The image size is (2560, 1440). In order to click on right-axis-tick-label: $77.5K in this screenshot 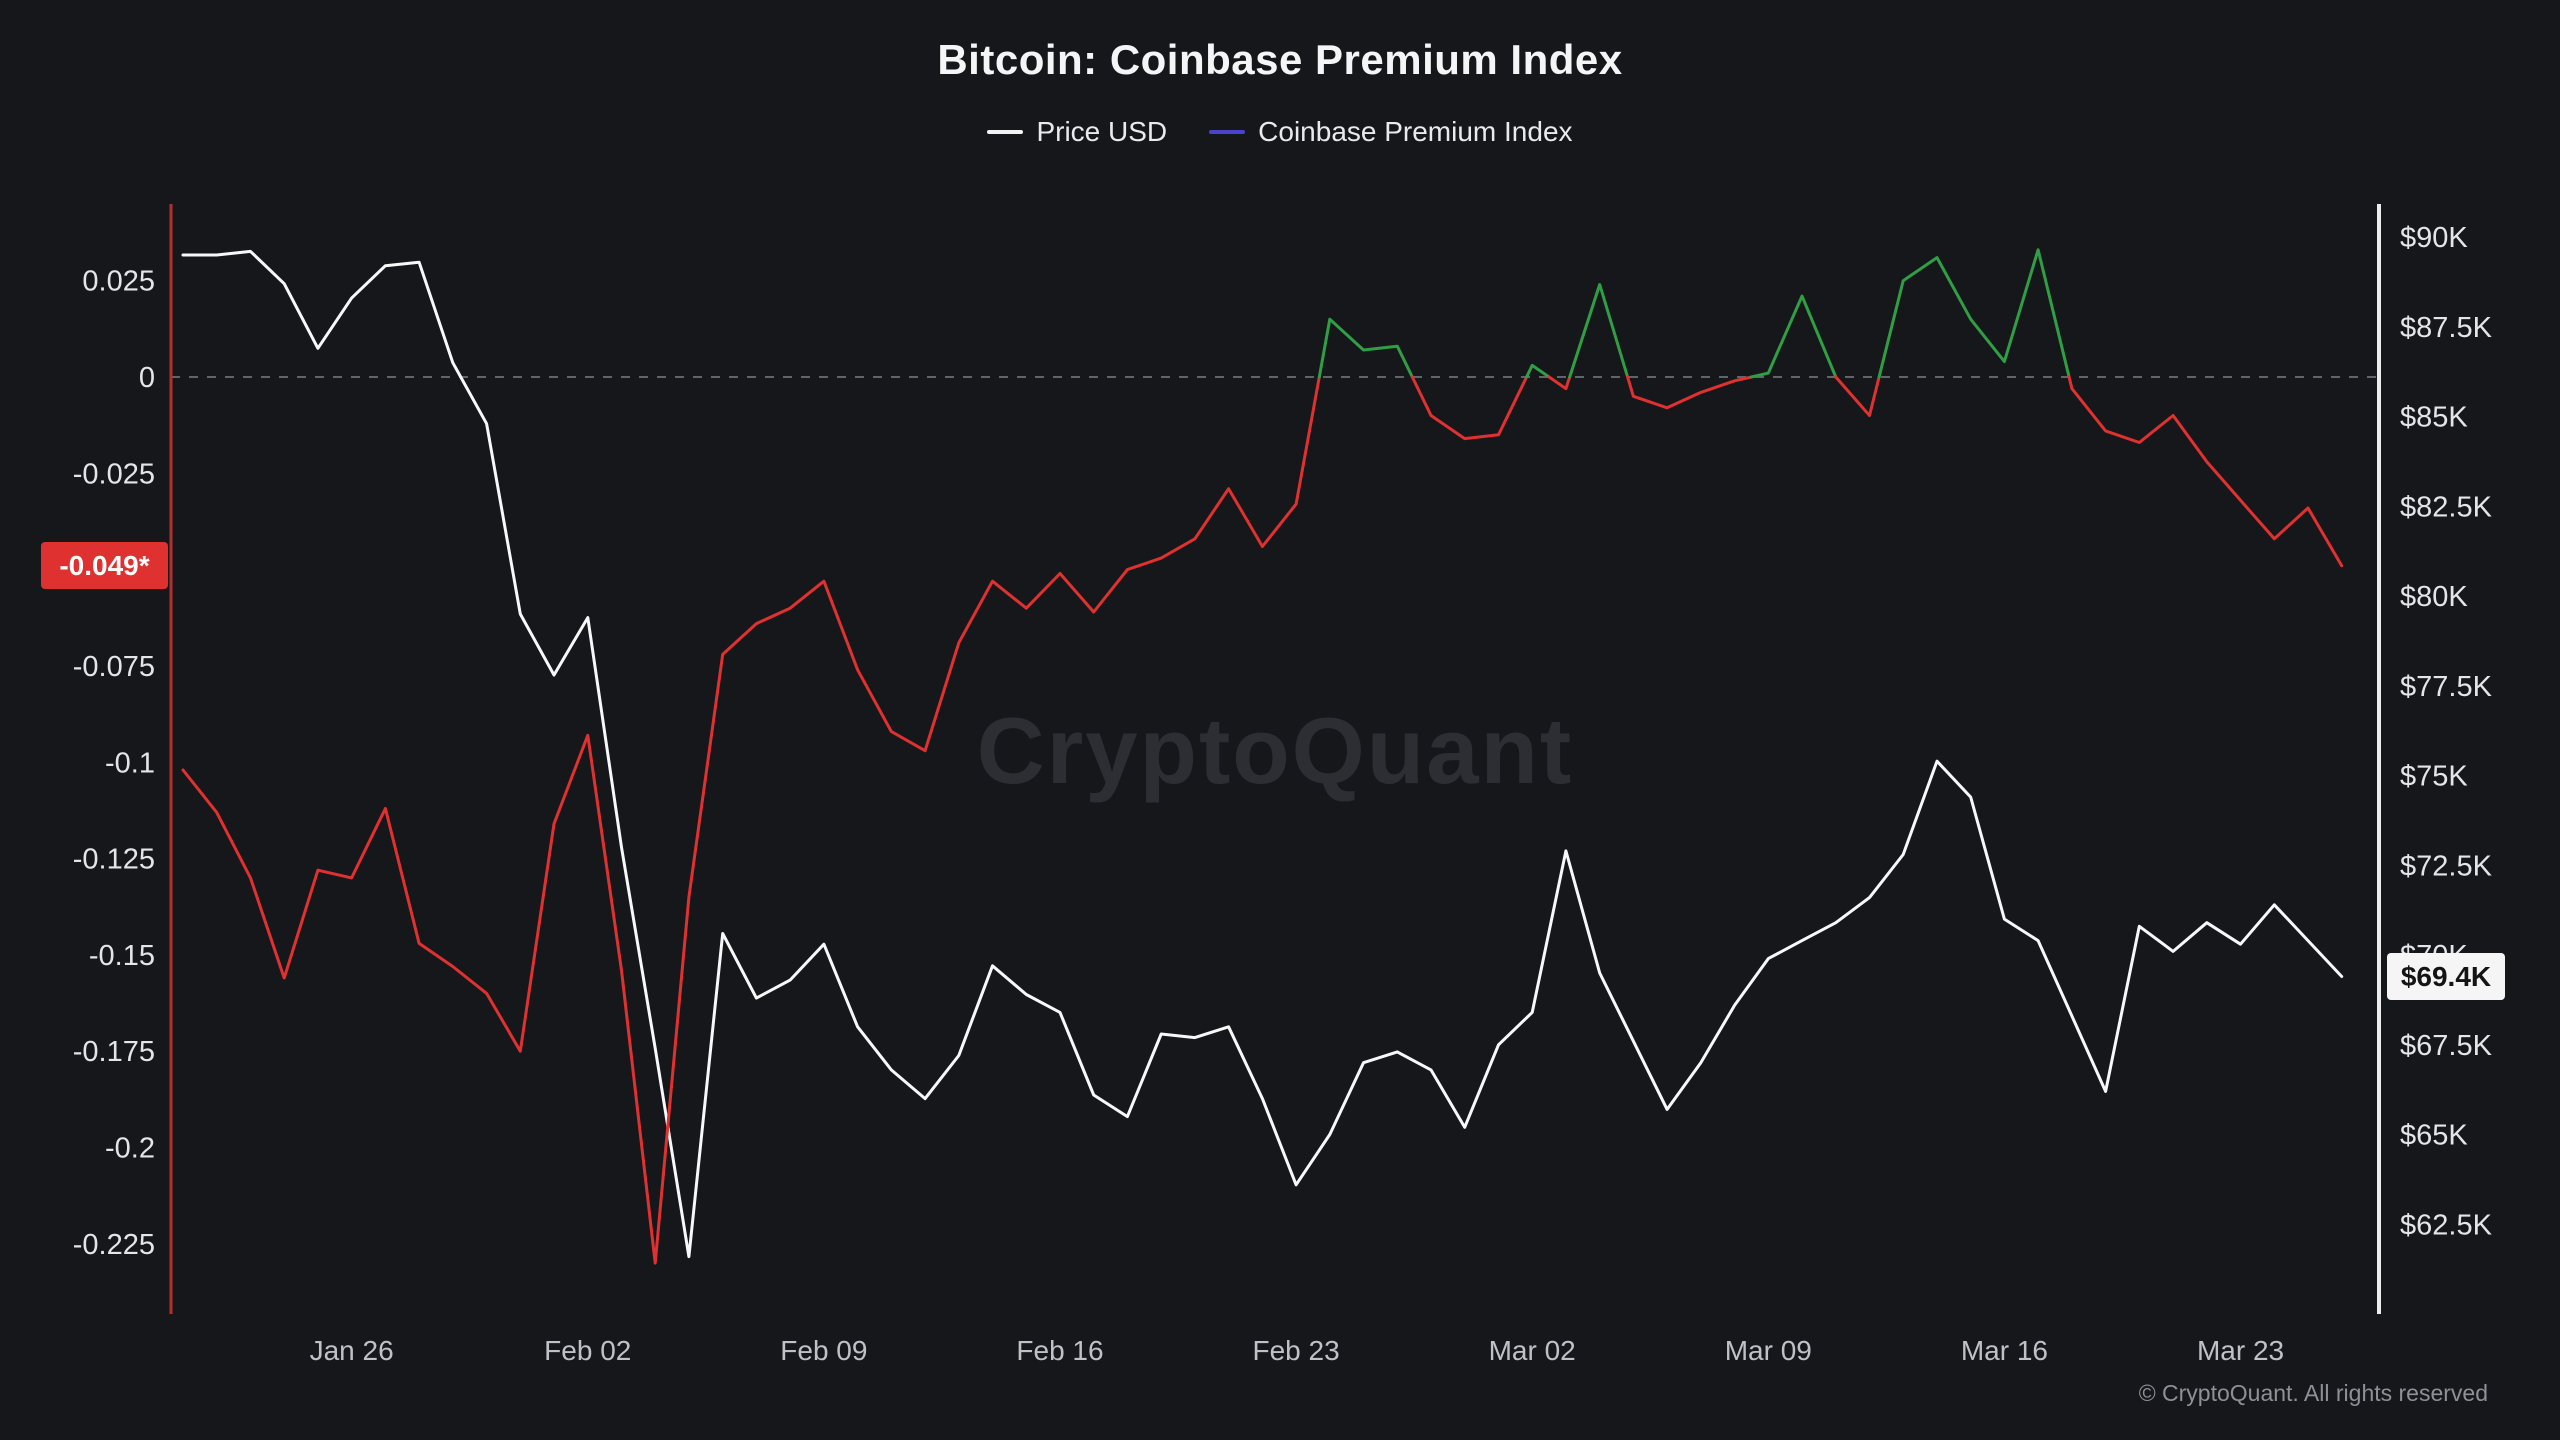, I will do `click(2446, 687)`.